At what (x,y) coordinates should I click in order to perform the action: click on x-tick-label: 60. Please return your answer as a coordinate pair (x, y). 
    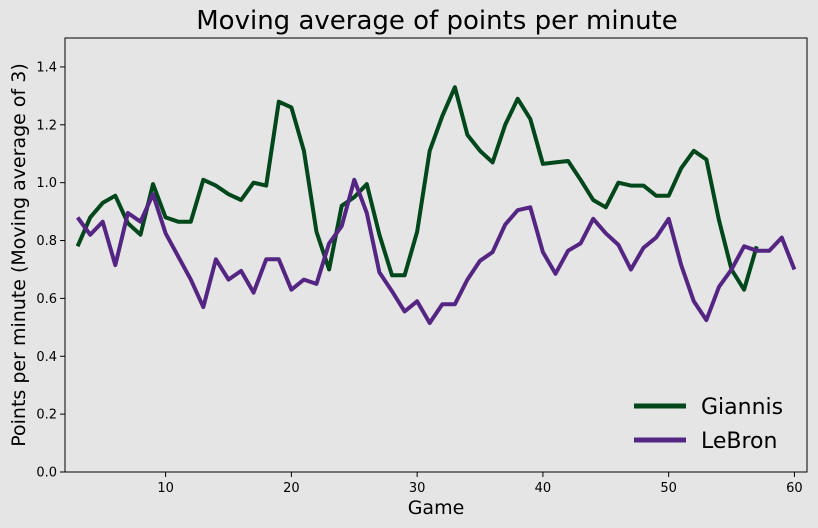
    Looking at the image, I should click on (794, 488).